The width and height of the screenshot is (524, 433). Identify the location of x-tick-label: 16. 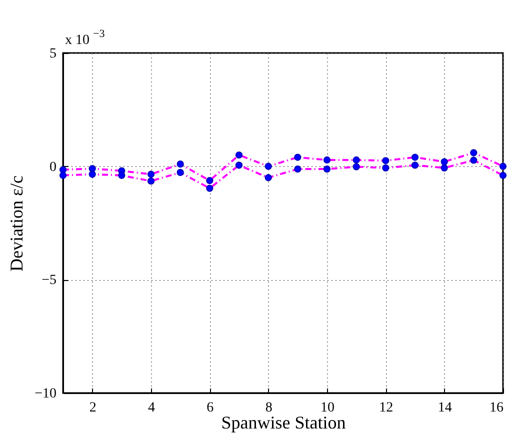
(497, 408).